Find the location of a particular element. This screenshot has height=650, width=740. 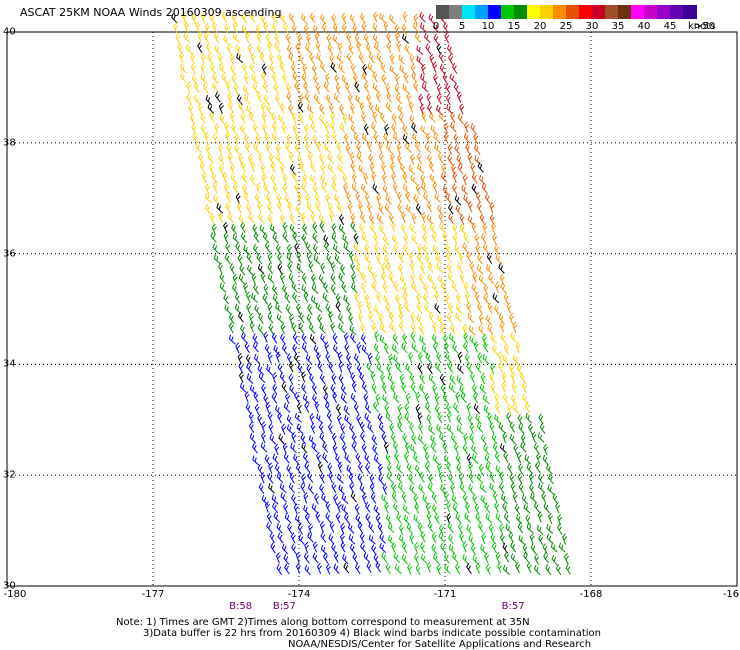

legend-swatch is located at coordinates (690, 12).